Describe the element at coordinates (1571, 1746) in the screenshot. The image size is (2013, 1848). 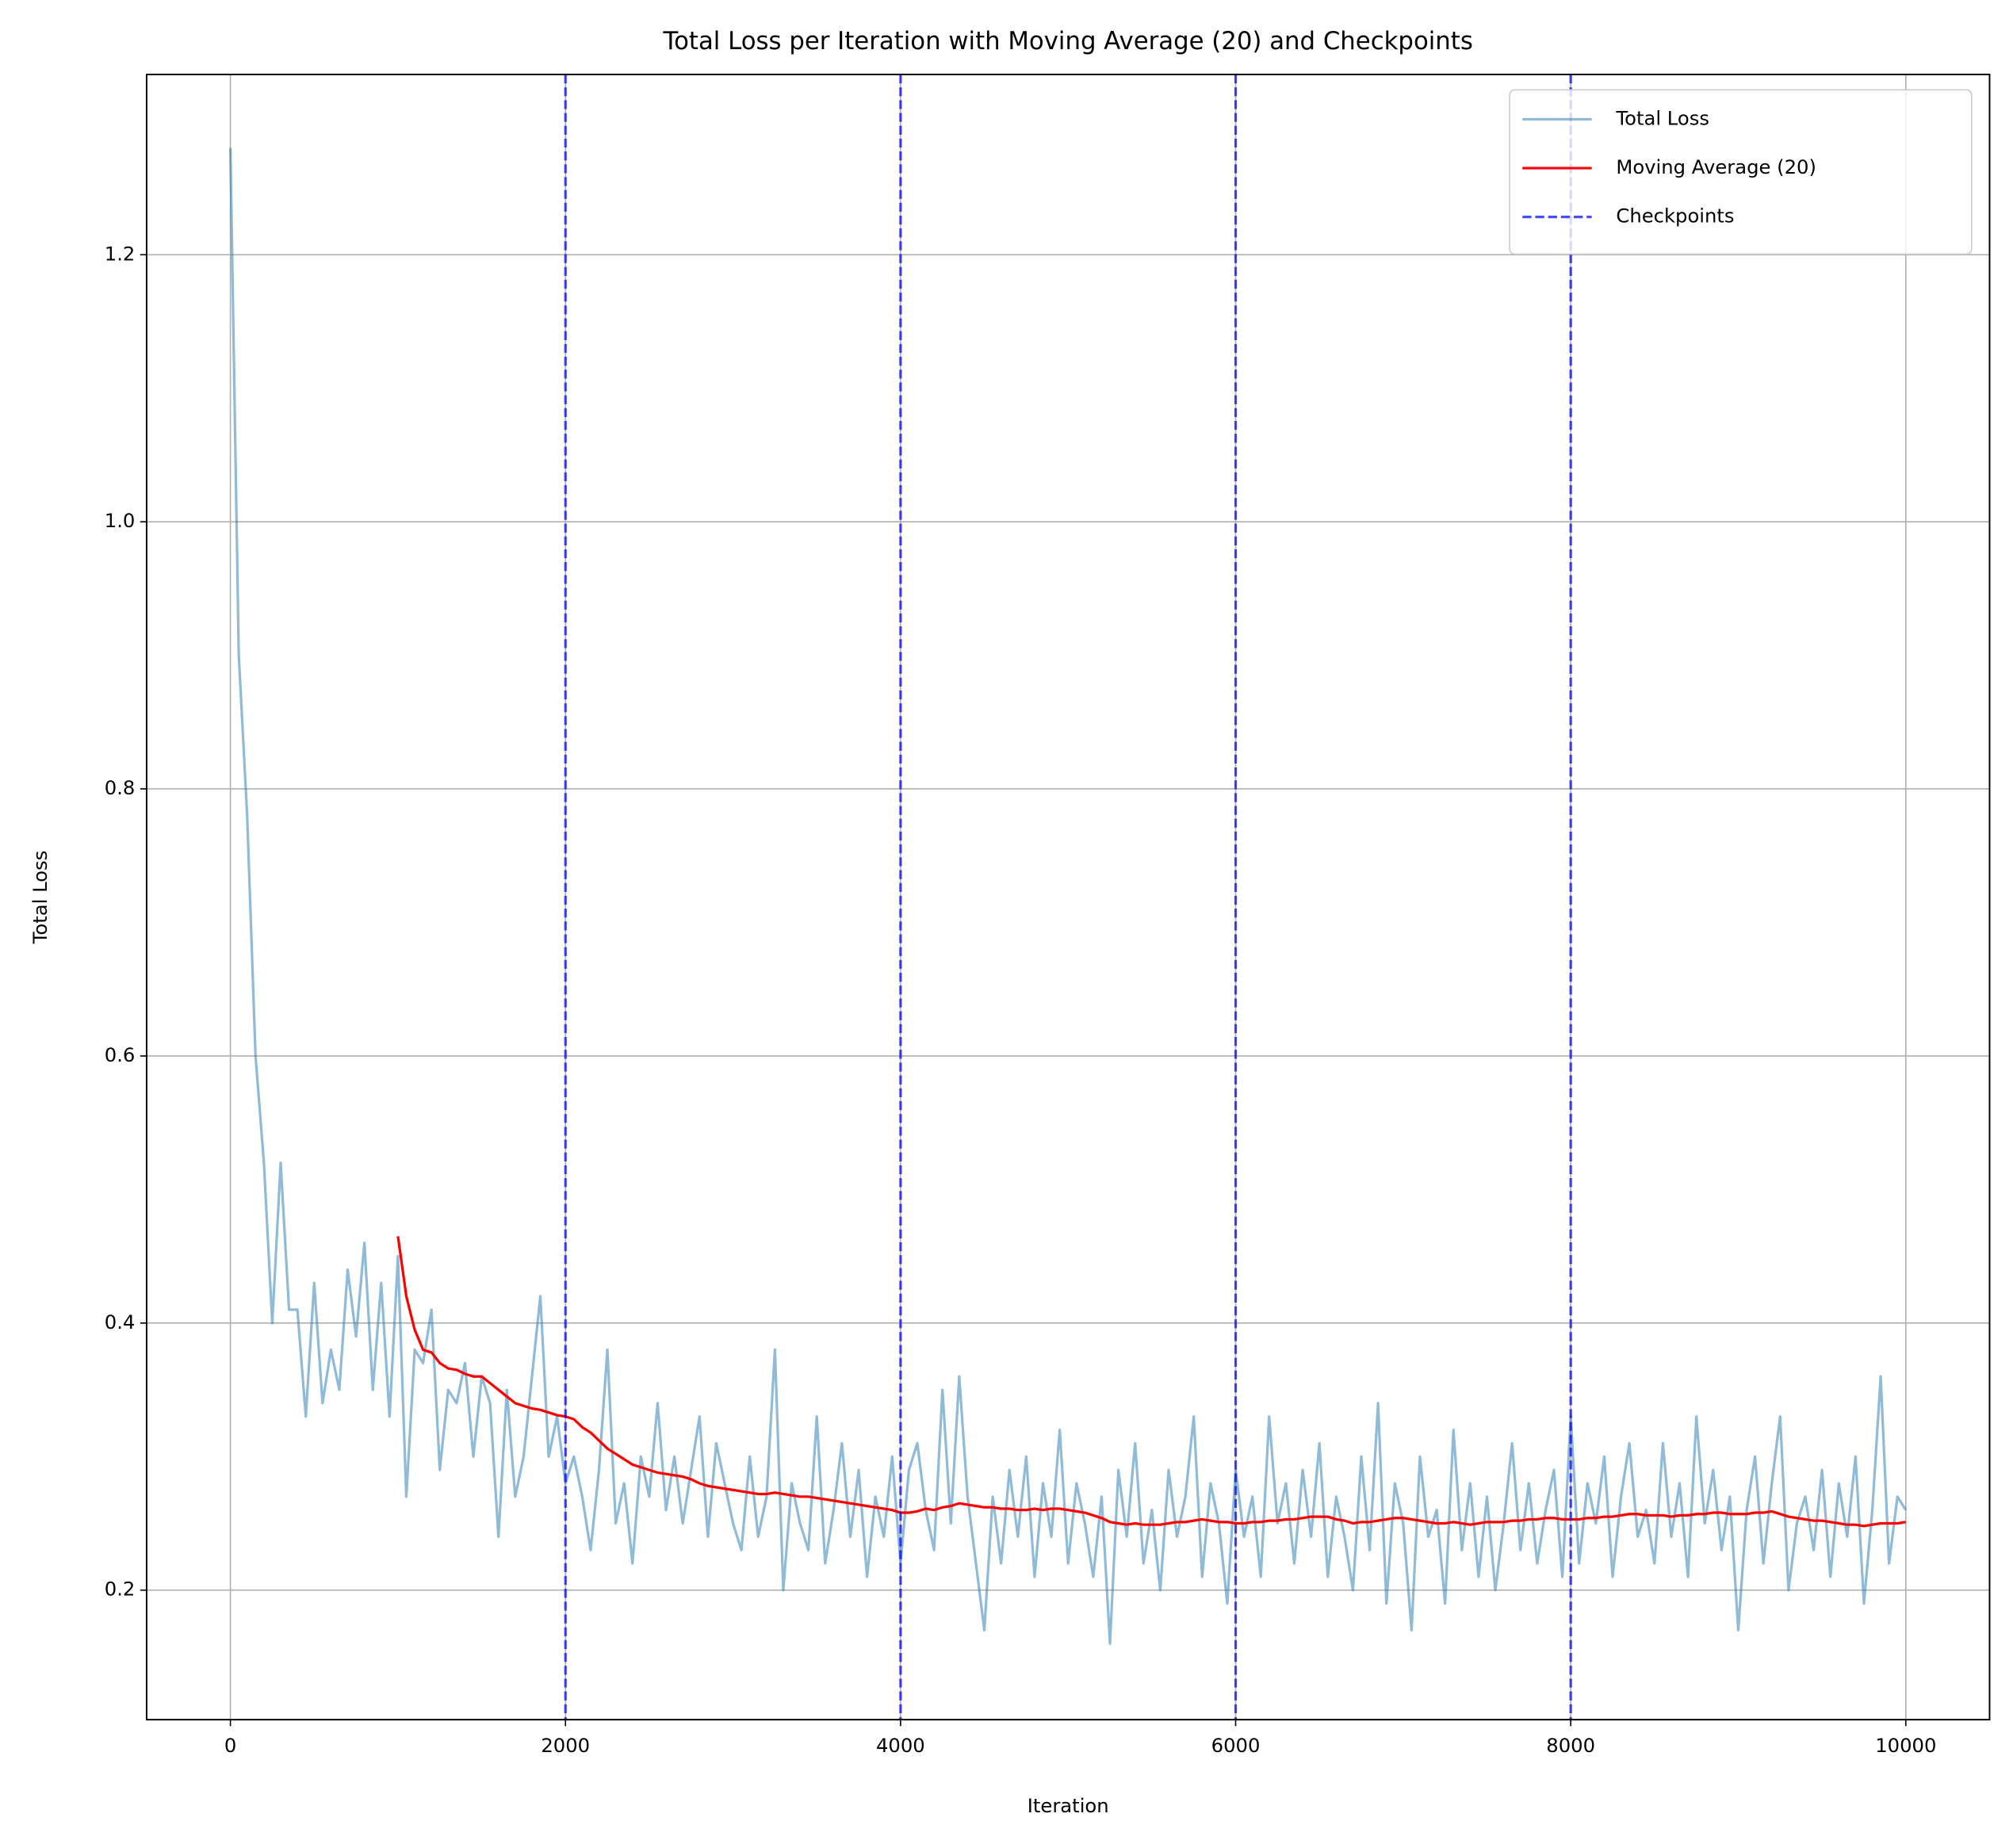
I see `x-tick-label: 8000` at that location.